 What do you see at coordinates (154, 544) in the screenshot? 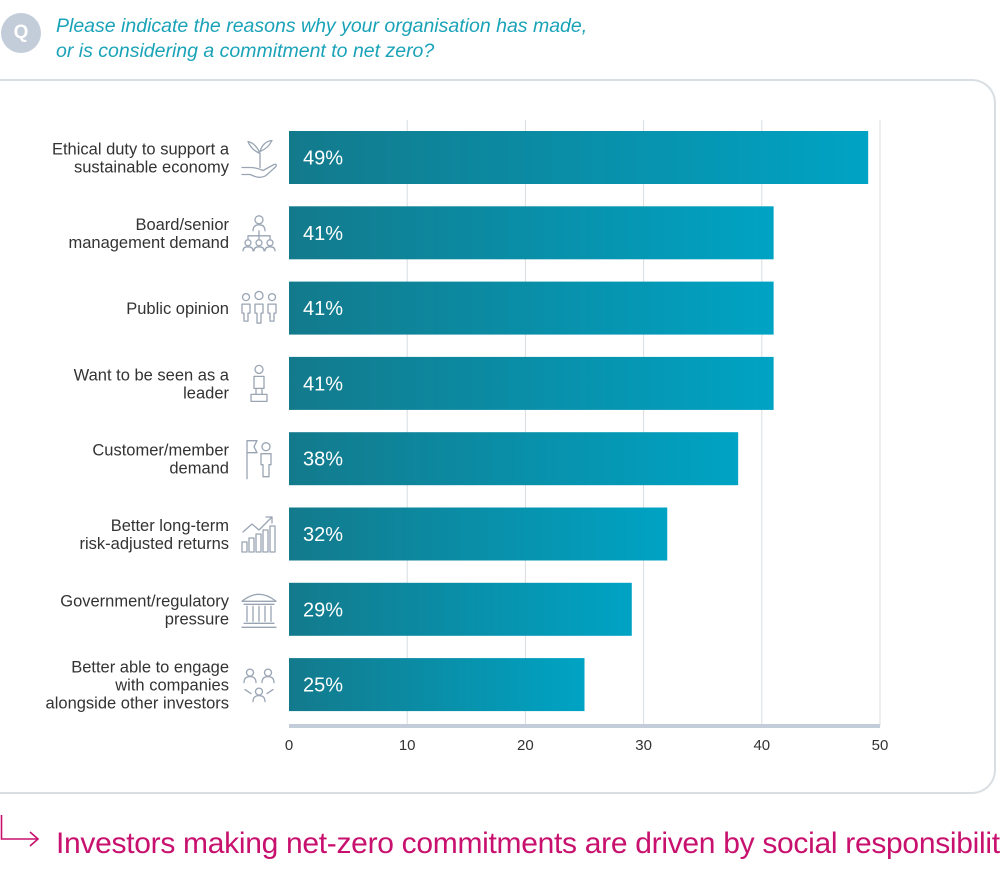
I see `category-label-line: risk-adjusted returns` at bounding box center [154, 544].